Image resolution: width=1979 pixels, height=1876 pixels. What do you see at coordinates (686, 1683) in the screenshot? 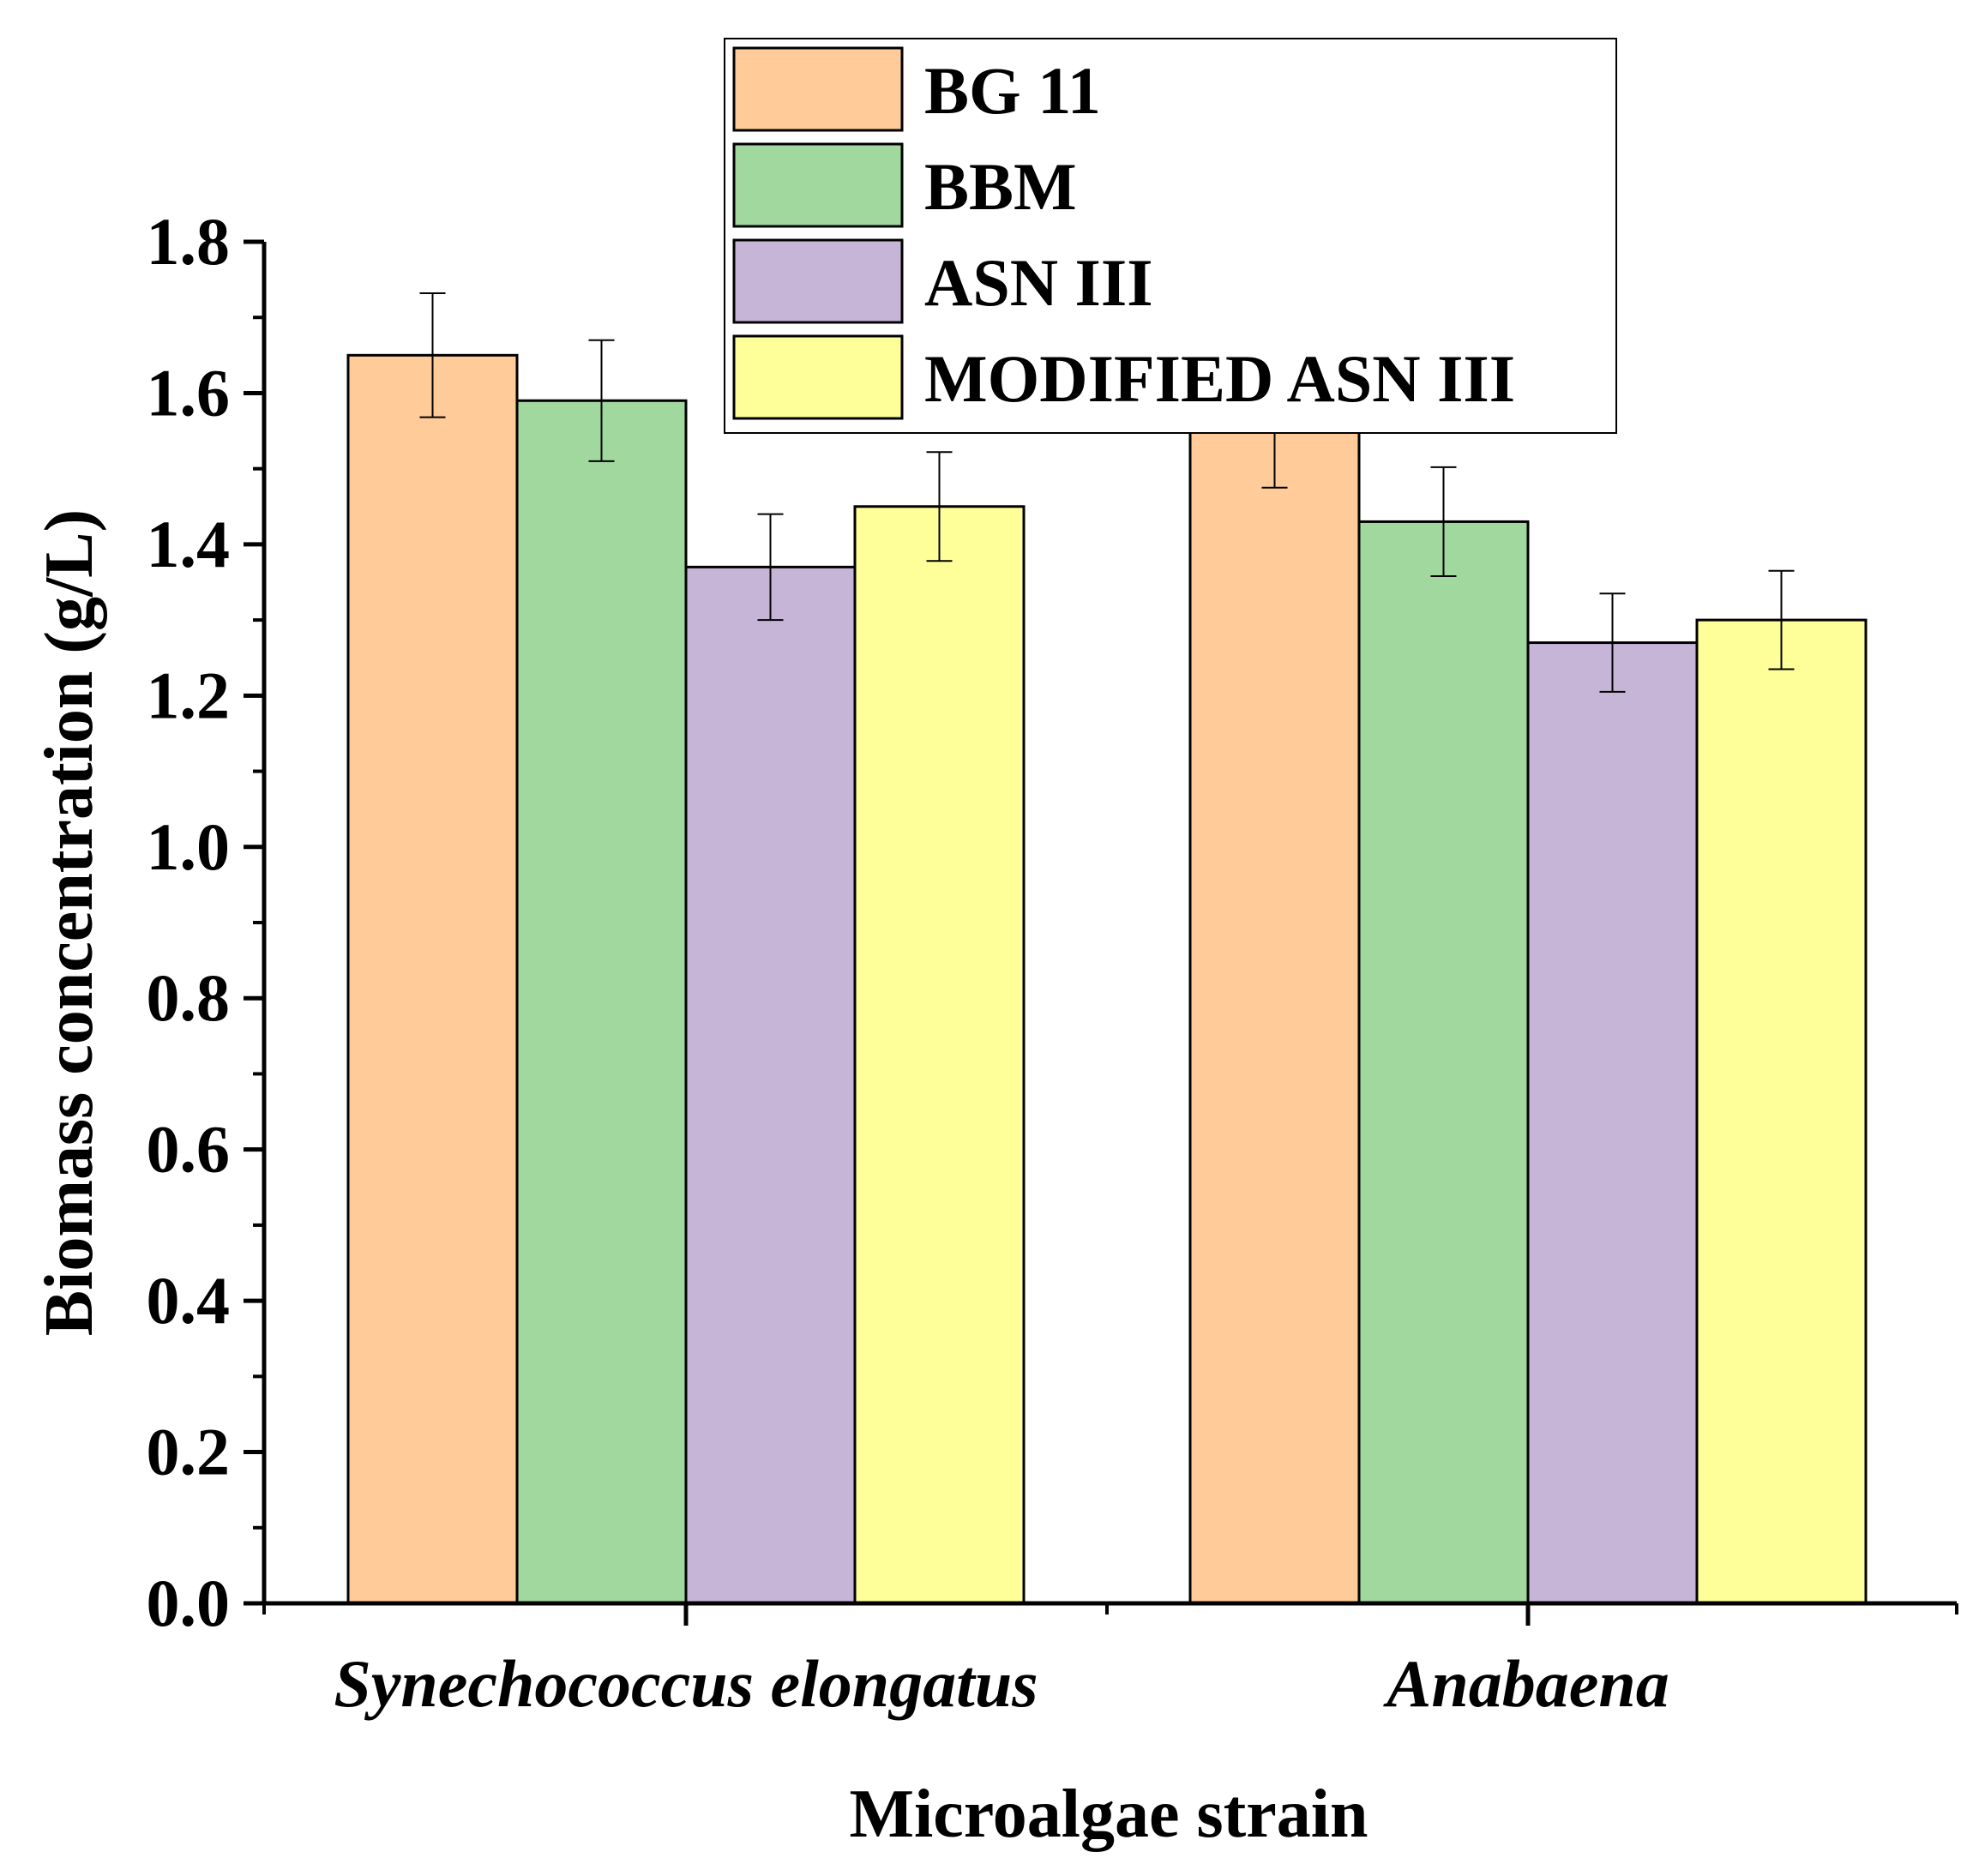
I see `x-category-label: Synechococcus elongatus` at bounding box center [686, 1683].